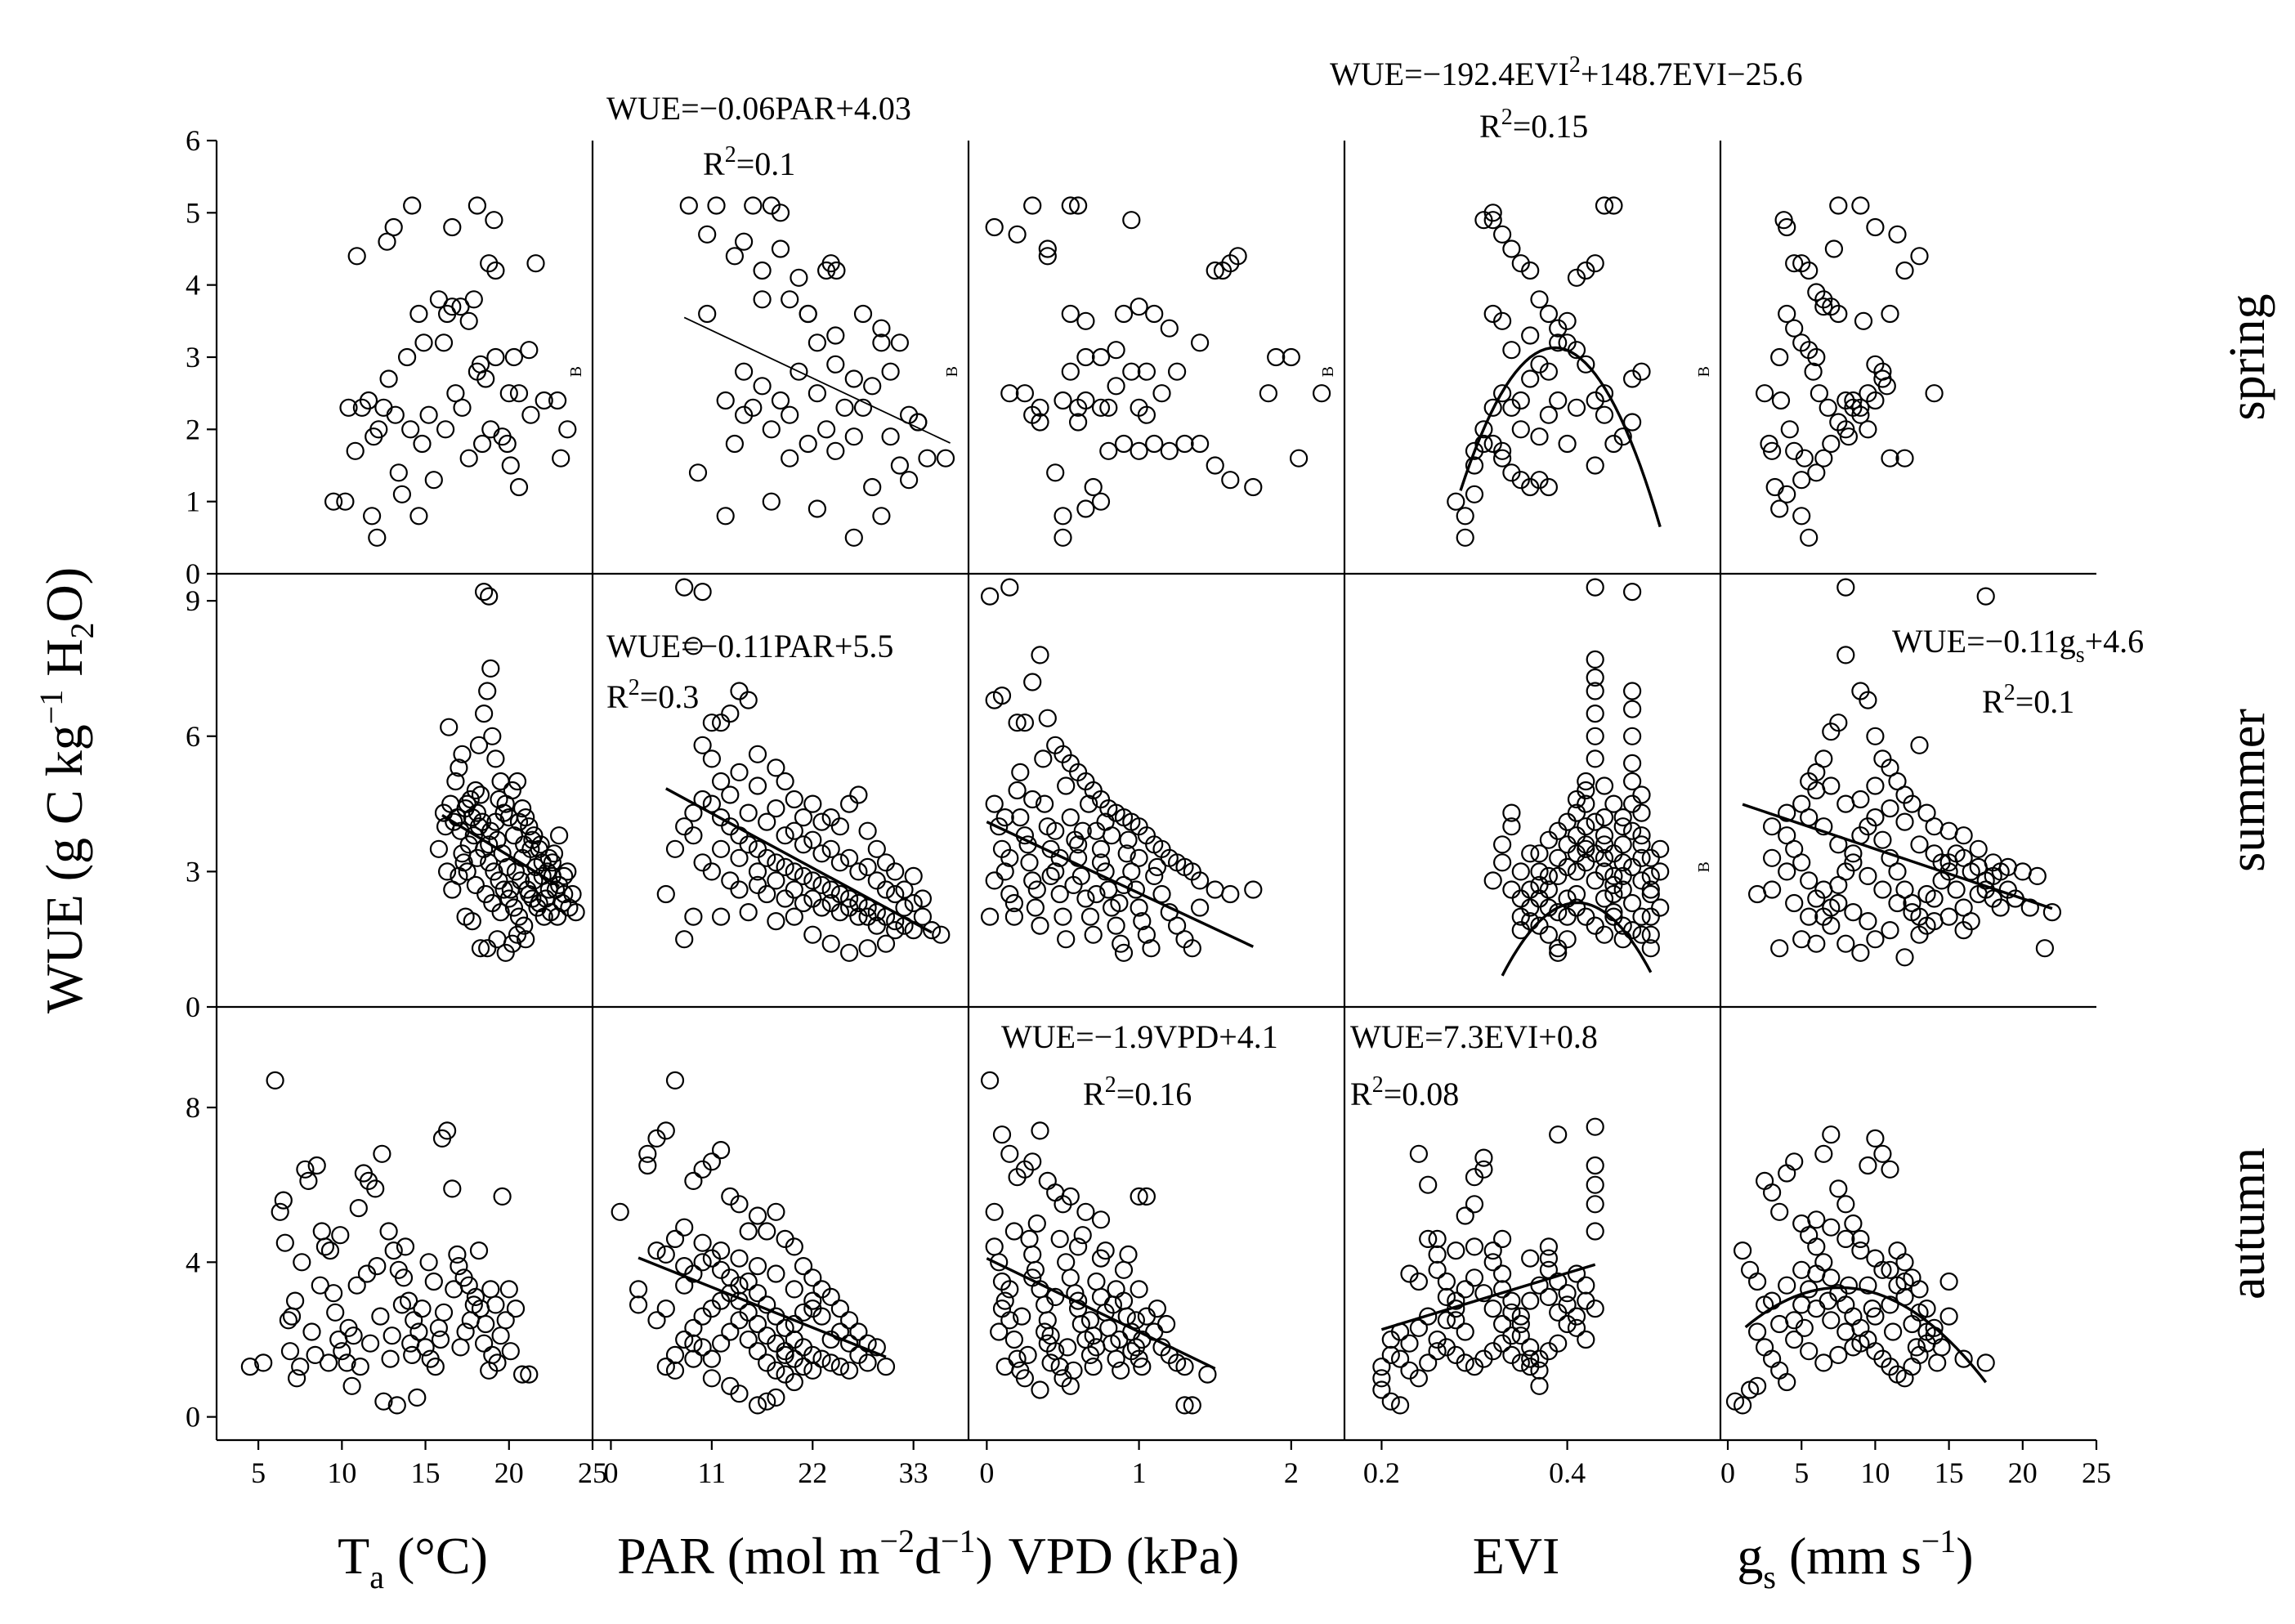 This screenshot has height=1624, width=2295. I want to click on season-label: autumn, so click(2247, 1224).